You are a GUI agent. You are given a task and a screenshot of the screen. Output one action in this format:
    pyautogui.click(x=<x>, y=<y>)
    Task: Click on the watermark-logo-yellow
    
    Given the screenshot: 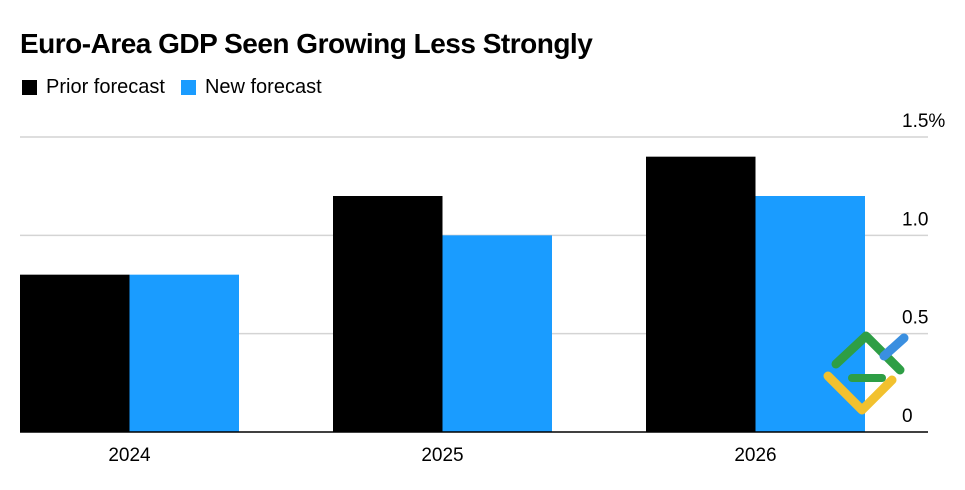 What is the action you would take?
    pyautogui.click(x=860, y=393)
    